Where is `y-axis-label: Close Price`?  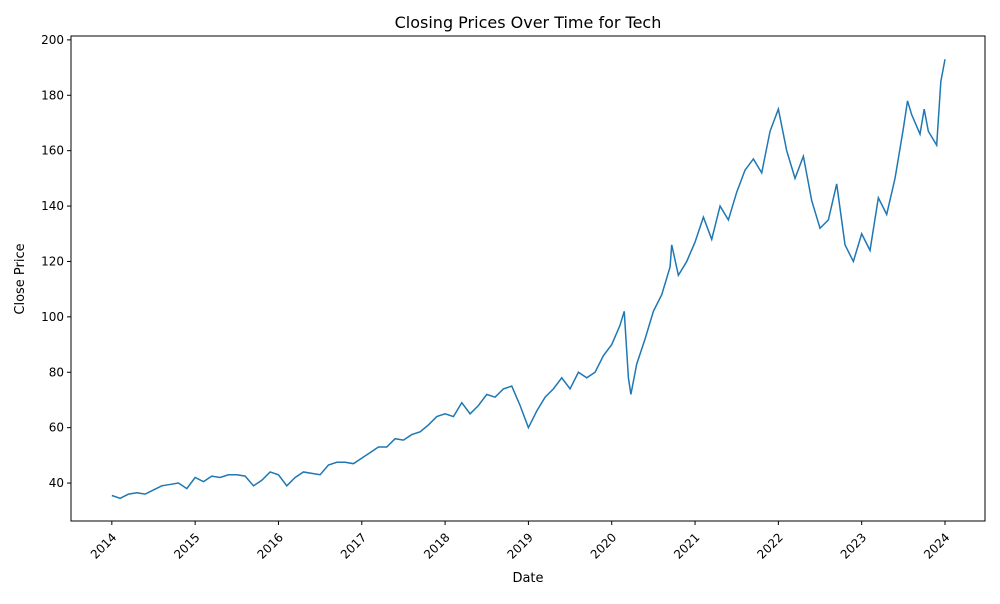
y-axis-label: Close Price is located at coordinates (20, 278).